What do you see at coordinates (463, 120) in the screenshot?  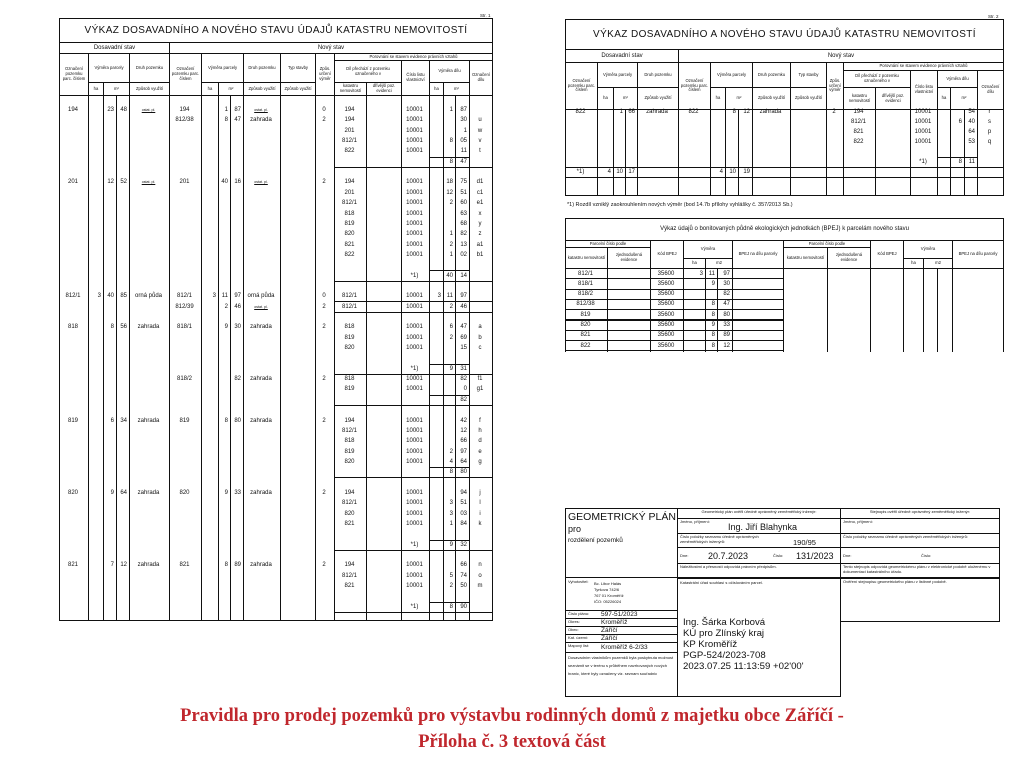 I see `cell-d_m2: 30` at bounding box center [463, 120].